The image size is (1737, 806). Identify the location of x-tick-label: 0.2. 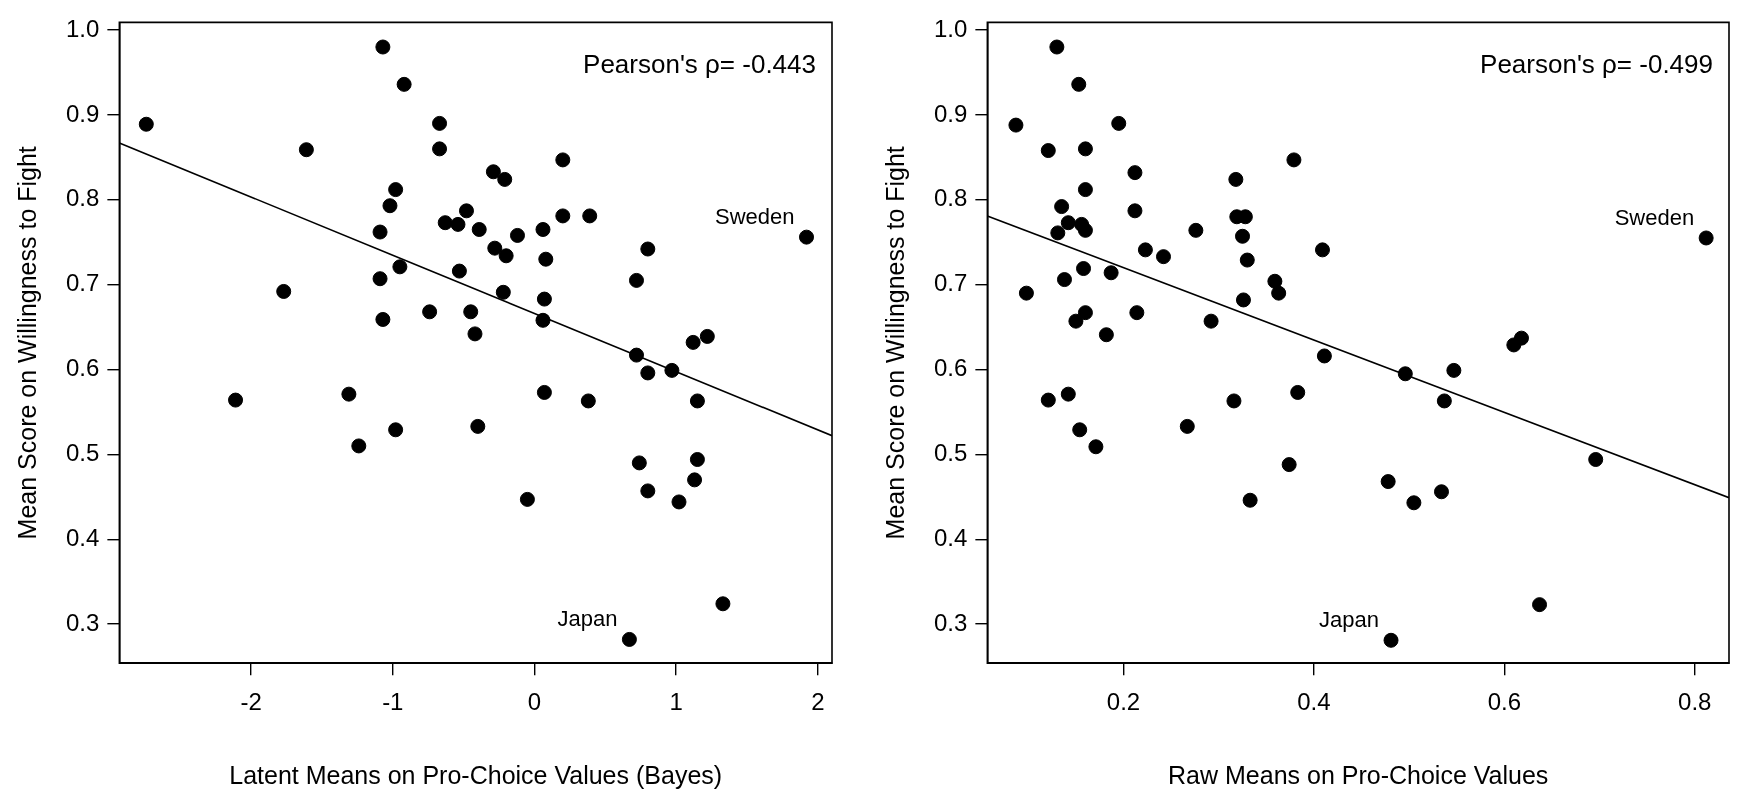
(1123, 702).